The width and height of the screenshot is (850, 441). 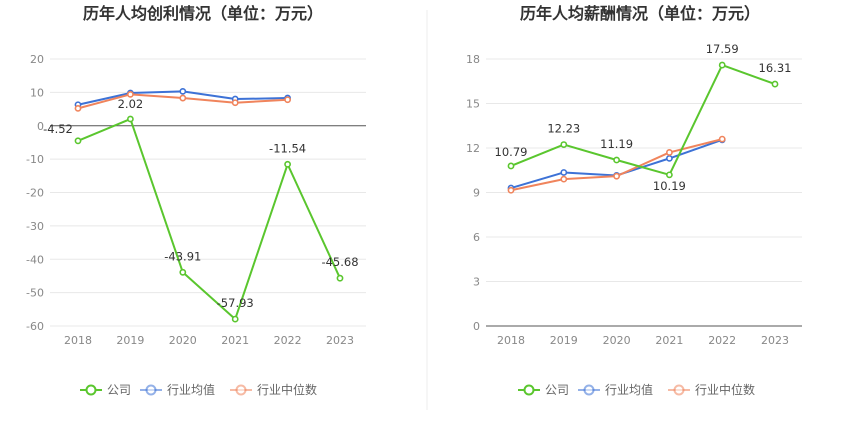 What do you see at coordinates (563, 129) in the screenshot?
I see `data-label: 12.23` at bounding box center [563, 129].